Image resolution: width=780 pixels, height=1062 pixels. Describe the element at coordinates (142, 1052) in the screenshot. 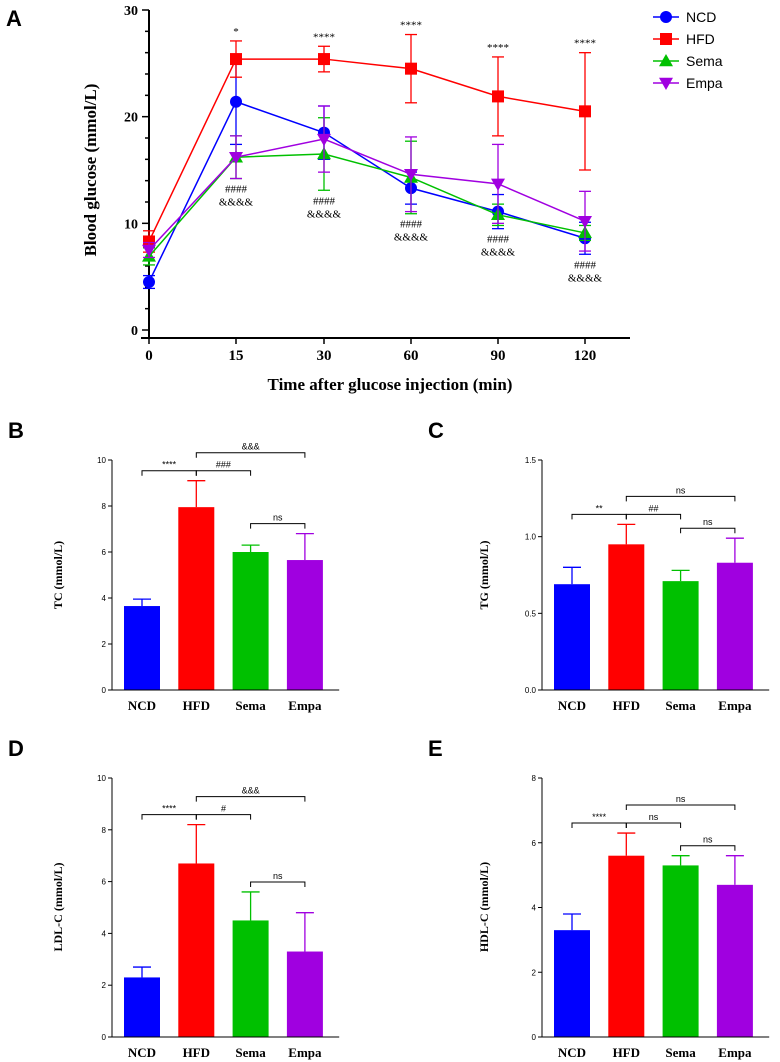

I see `category-label-d: NCD` at that location.